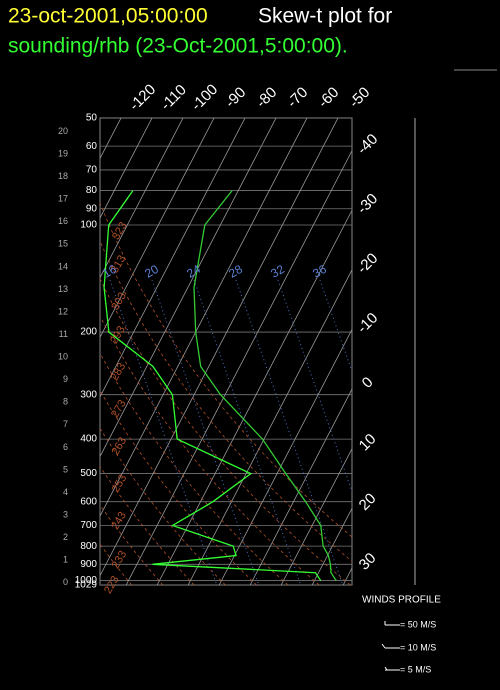 This screenshot has width=500, height=690. Describe the element at coordinates (277, 271) in the screenshot. I see `mixing-label: 32` at that location.